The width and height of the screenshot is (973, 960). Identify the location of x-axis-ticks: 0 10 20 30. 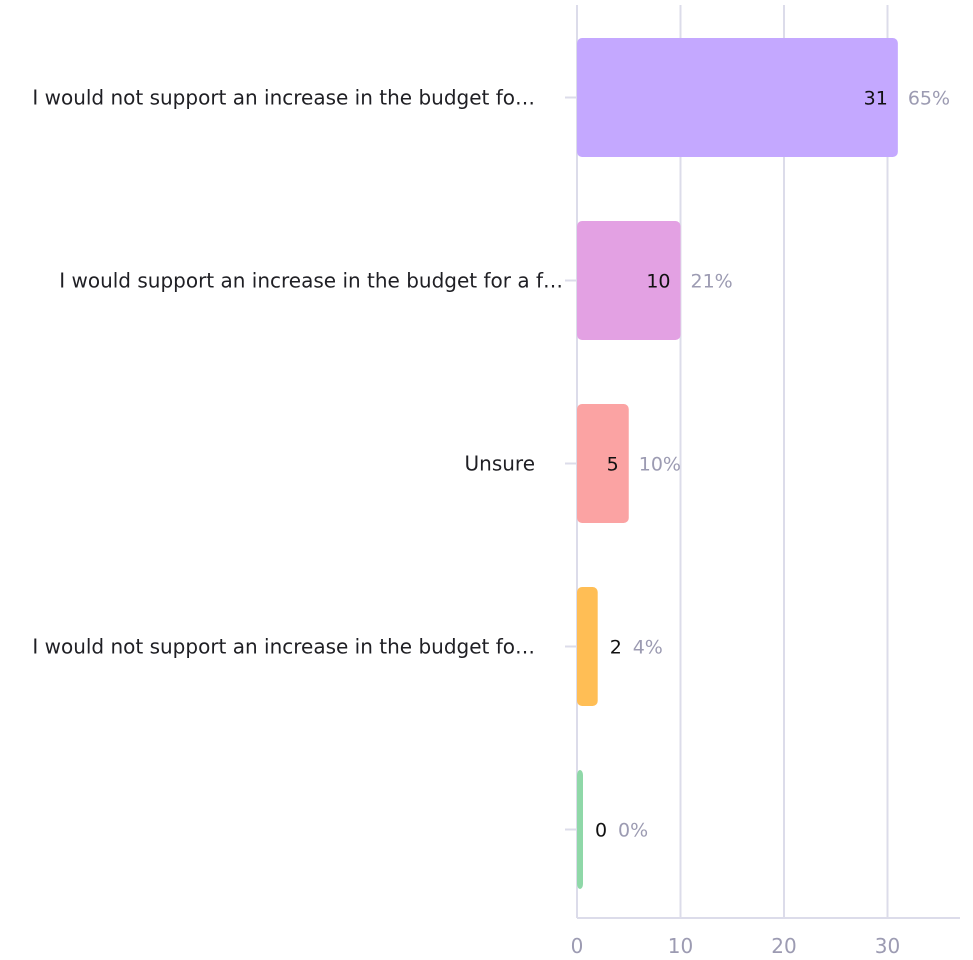
(736, 946).